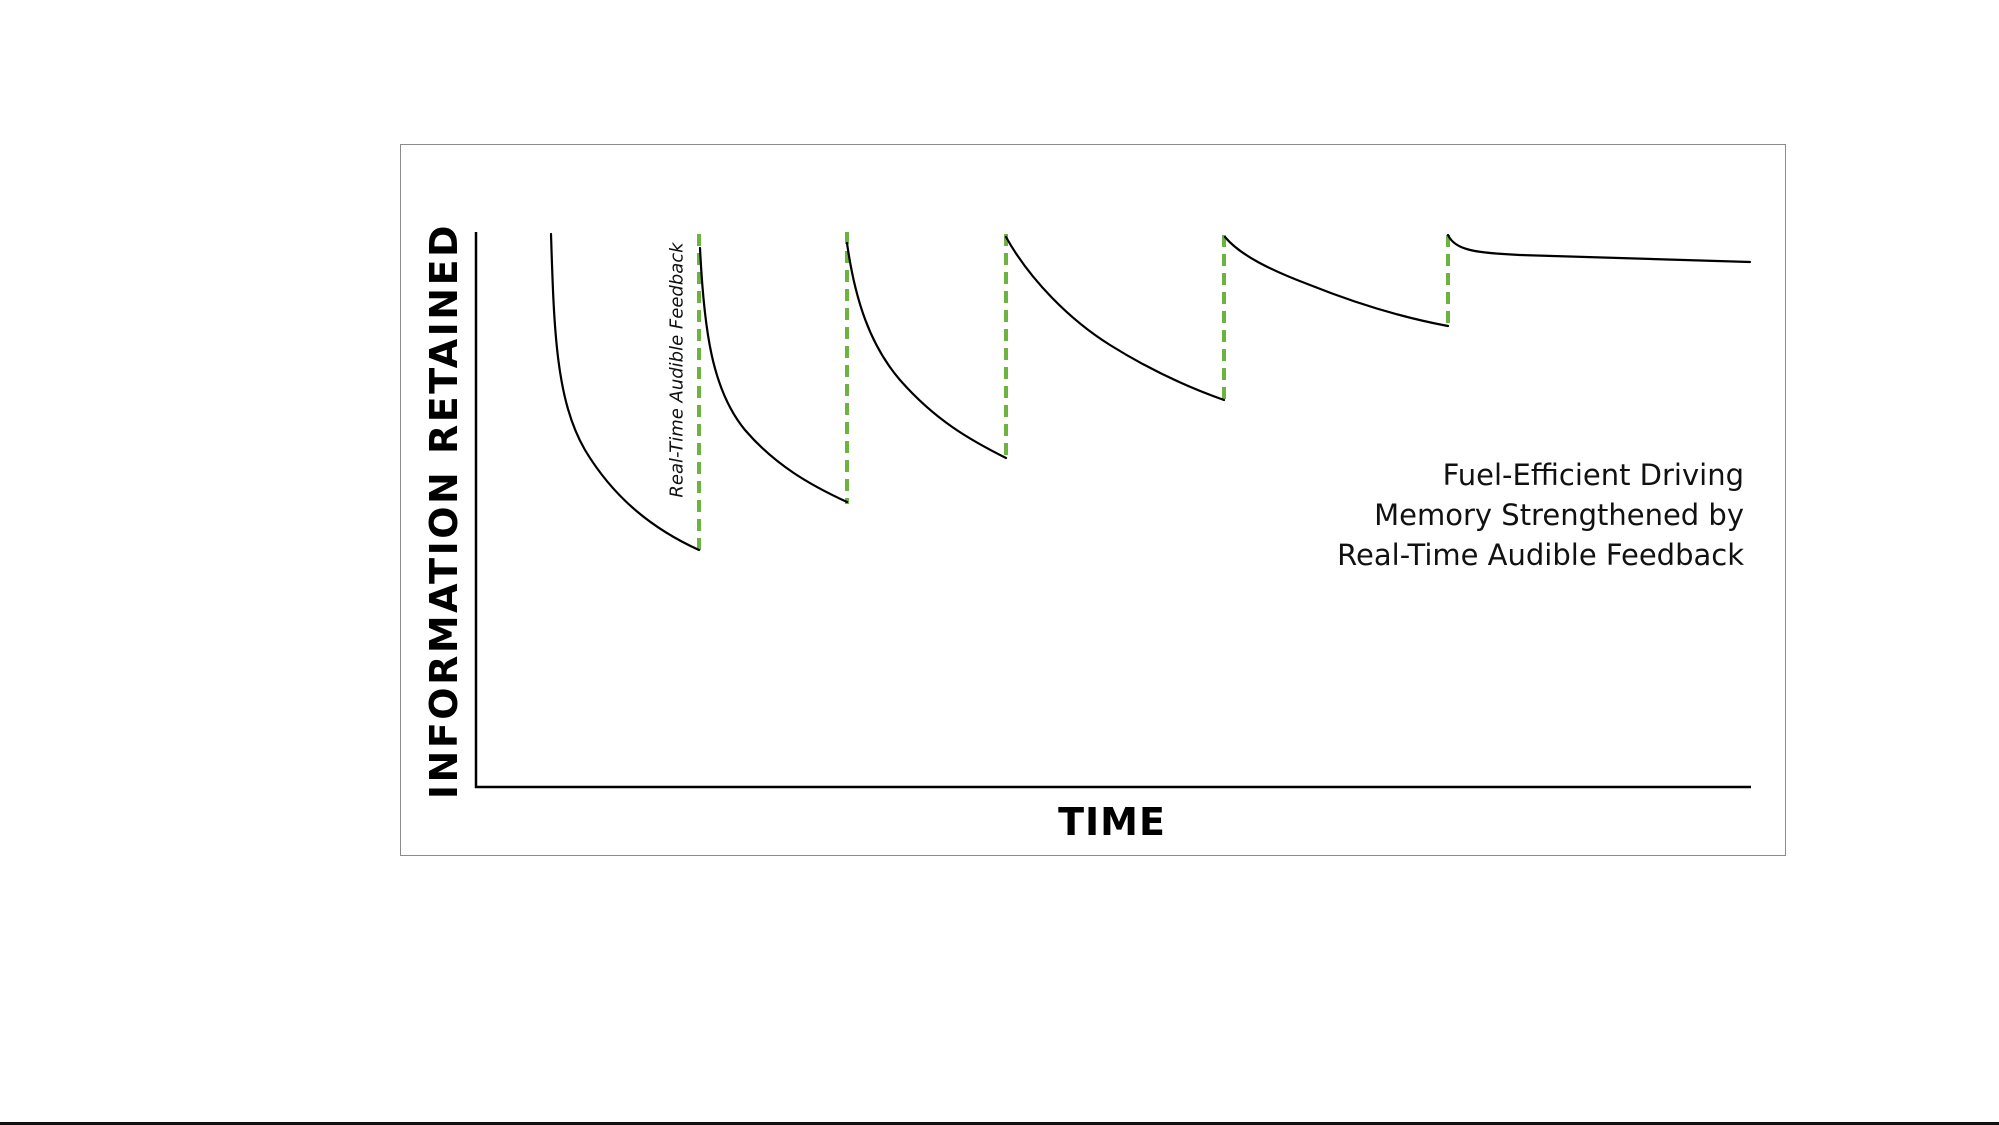 Image resolution: width=1999 pixels, height=1125 pixels. What do you see at coordinates (1593, 475) in the screenshot?
I see `annotation-line-1: Fuel-Efficient Driving` at bounding box center [1593, 475].